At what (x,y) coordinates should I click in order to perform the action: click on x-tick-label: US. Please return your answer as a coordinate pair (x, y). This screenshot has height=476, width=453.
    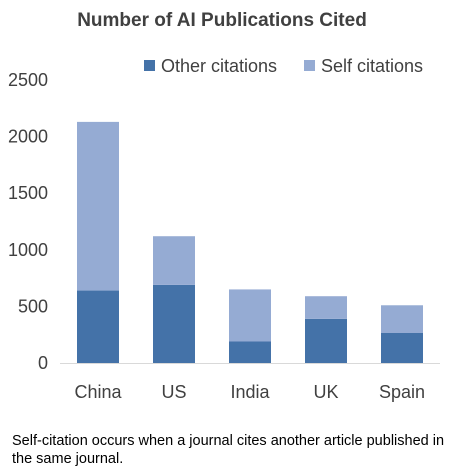
    Looking at the image, I should click on (173, 392).